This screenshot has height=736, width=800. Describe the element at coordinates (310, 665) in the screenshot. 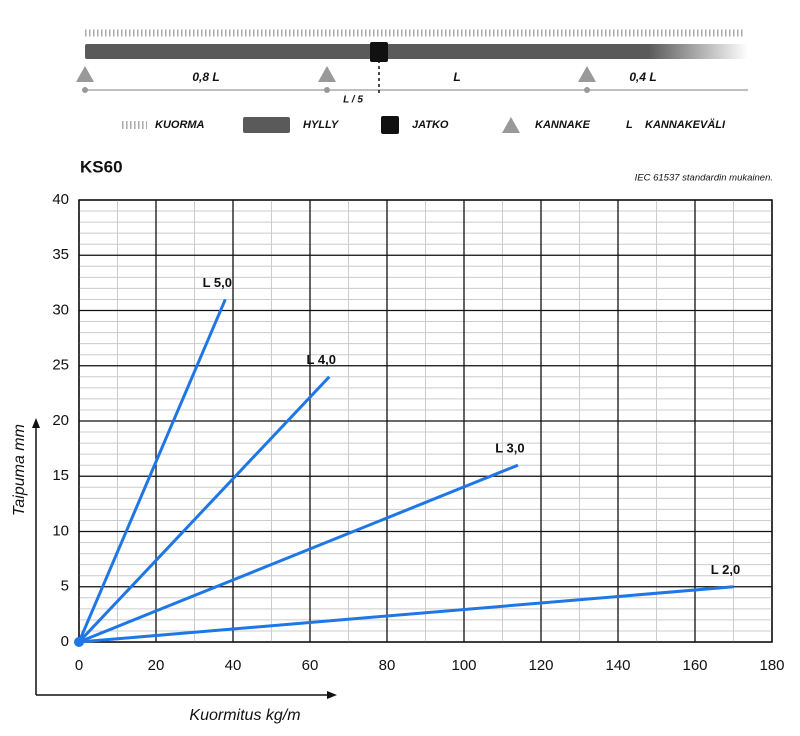

I see `x-tick-label: 60` at that location.